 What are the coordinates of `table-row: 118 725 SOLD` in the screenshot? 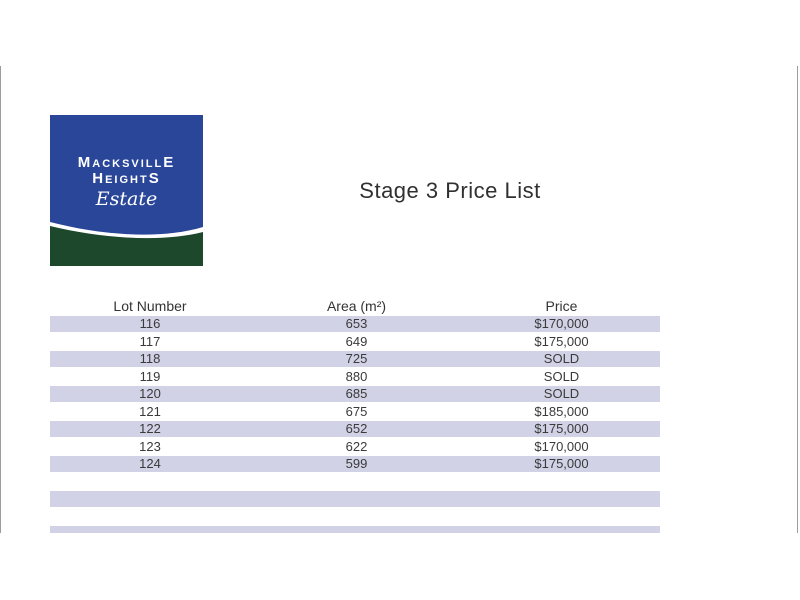 It's located at (355, 359).